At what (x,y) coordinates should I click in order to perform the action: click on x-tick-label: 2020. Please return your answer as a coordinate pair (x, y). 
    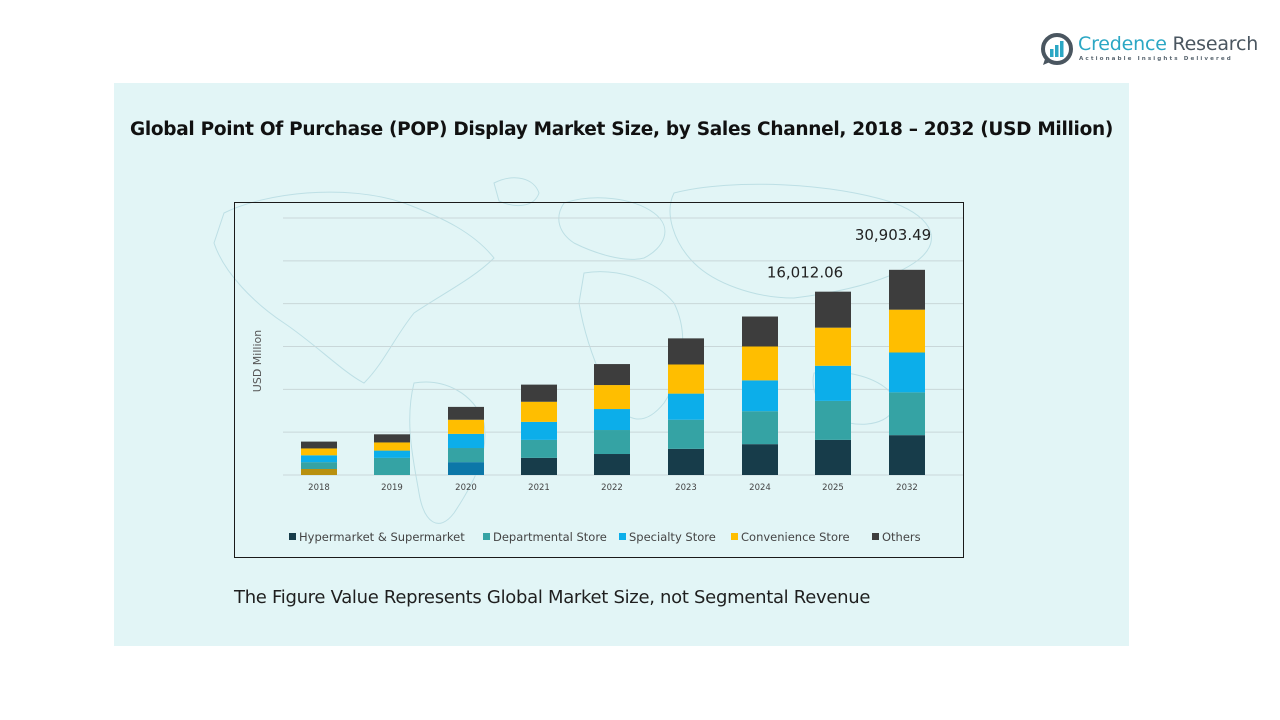
    Looking at the image, I should click on (466, 488).